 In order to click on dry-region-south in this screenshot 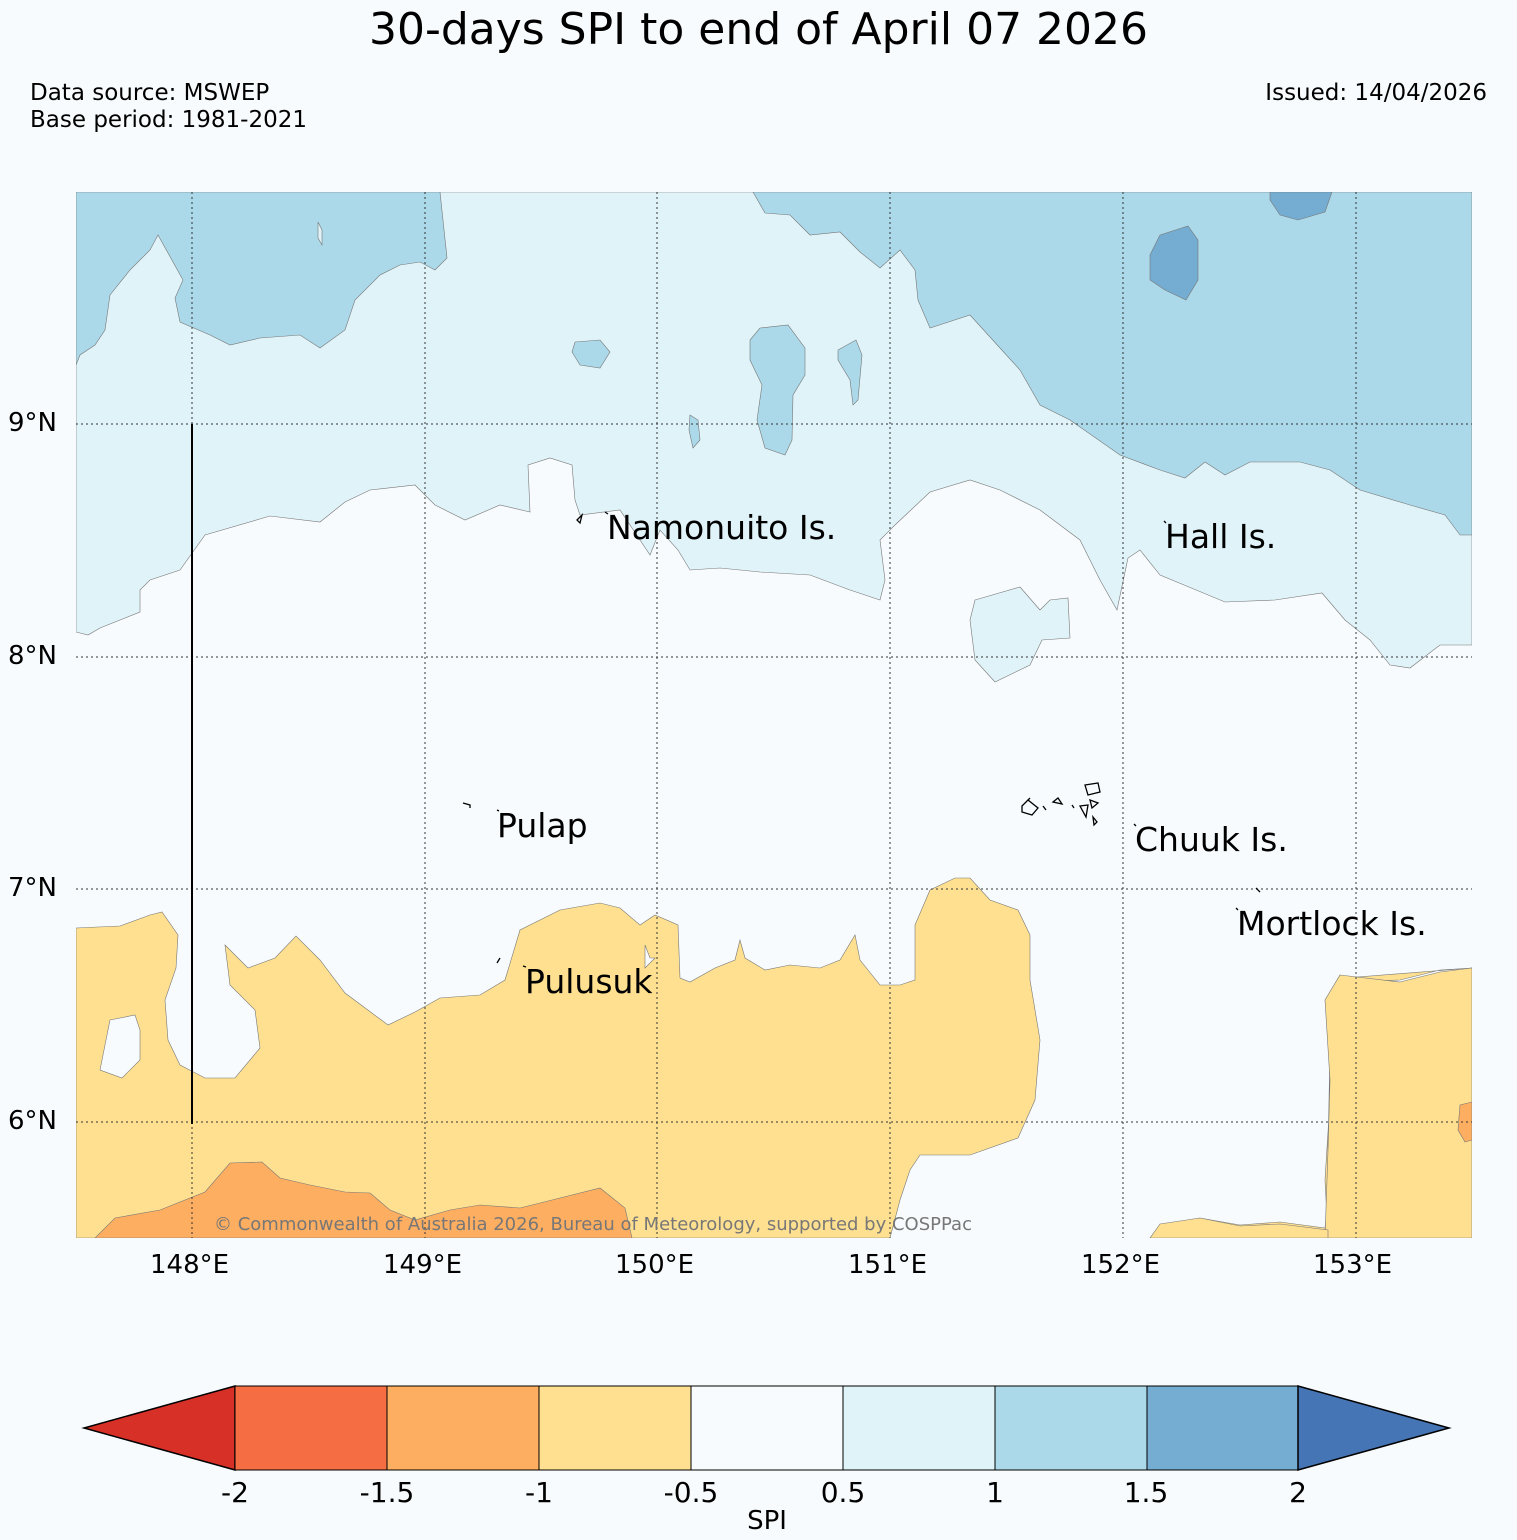, I will do `click(363, 1199)`.